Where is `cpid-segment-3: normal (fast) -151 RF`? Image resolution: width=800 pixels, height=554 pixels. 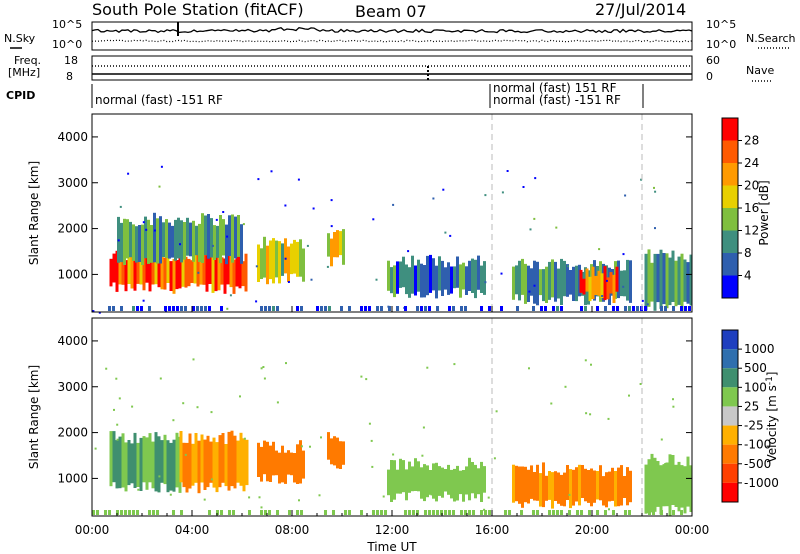 cpid-segment-3: normal (fast) -151 RF is located at coordinates (557, 100).